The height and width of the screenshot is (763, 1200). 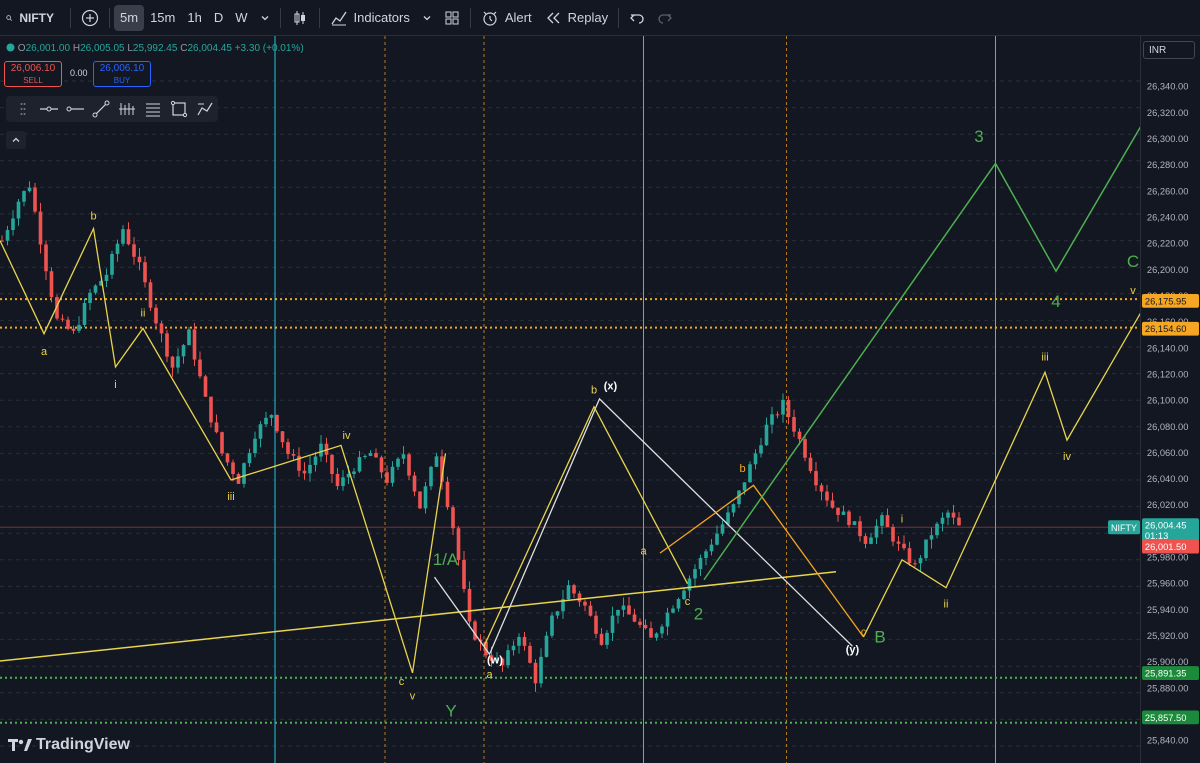 I want to click on interval-w: W, so click(x=241, y=17).